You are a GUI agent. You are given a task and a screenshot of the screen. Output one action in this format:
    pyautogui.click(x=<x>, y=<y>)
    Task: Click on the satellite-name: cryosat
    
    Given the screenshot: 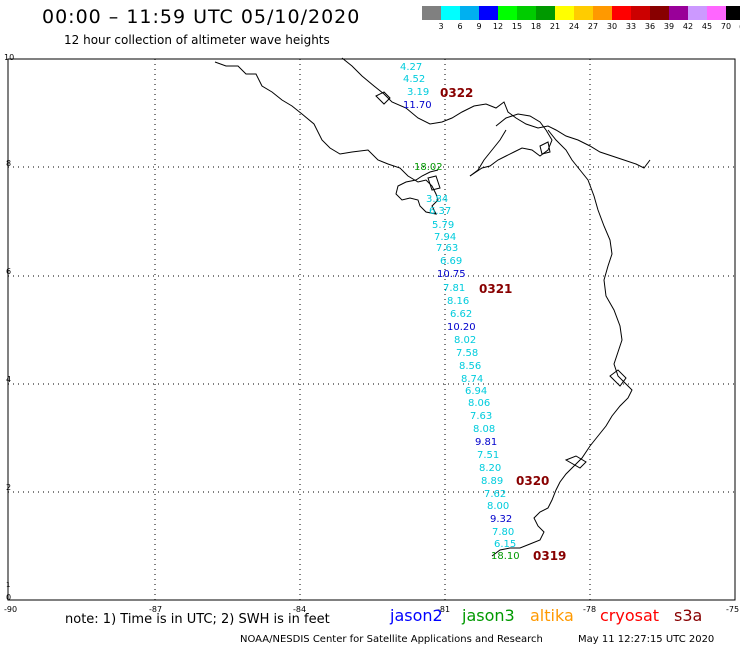 What is the action you would take?
    pyautogui.click(x=630, y=615)
    